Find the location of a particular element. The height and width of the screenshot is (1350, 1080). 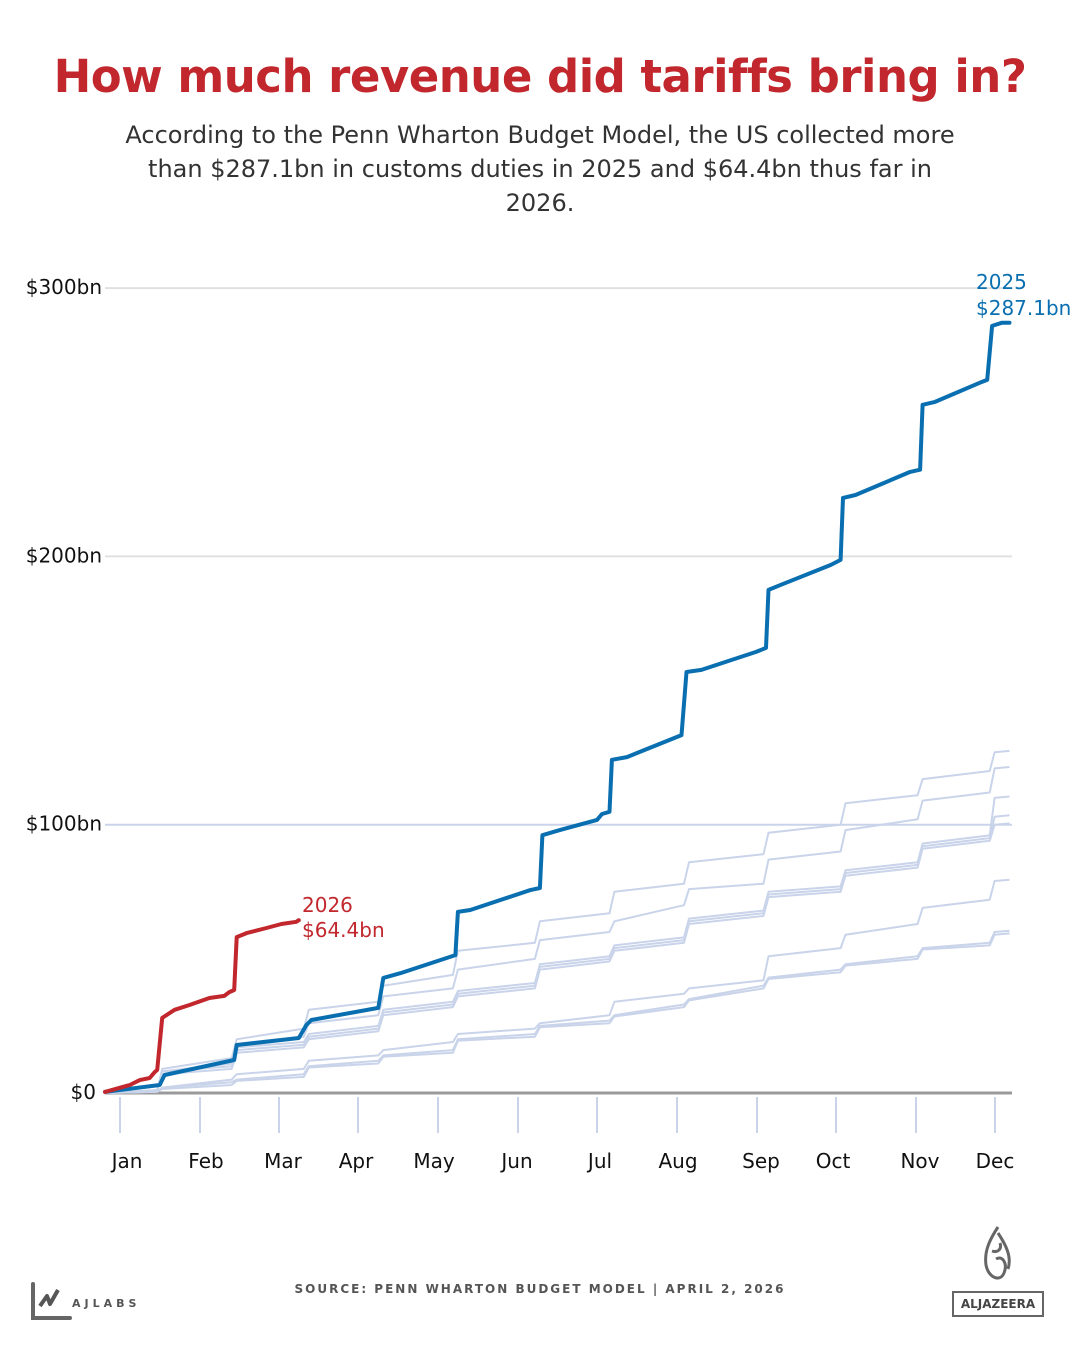

x-tick-label-sep: Sep is located at coordinates (761, 1161).